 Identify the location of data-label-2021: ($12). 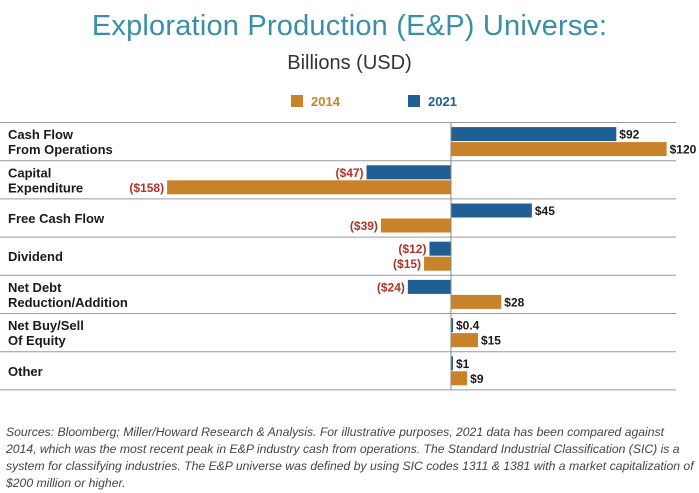
(412, 249).